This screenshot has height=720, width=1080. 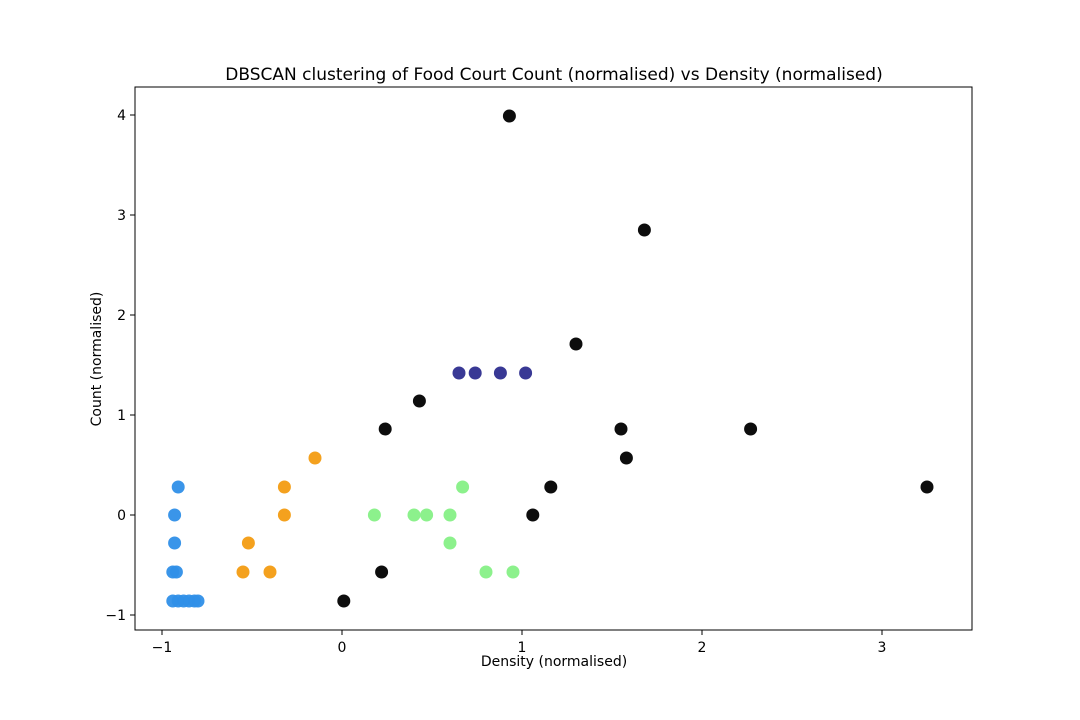 What do you see at coordinates (121, 116) in the screenshot?
I see `y-tick-label-5: 4` at bounding box center [121, 116].